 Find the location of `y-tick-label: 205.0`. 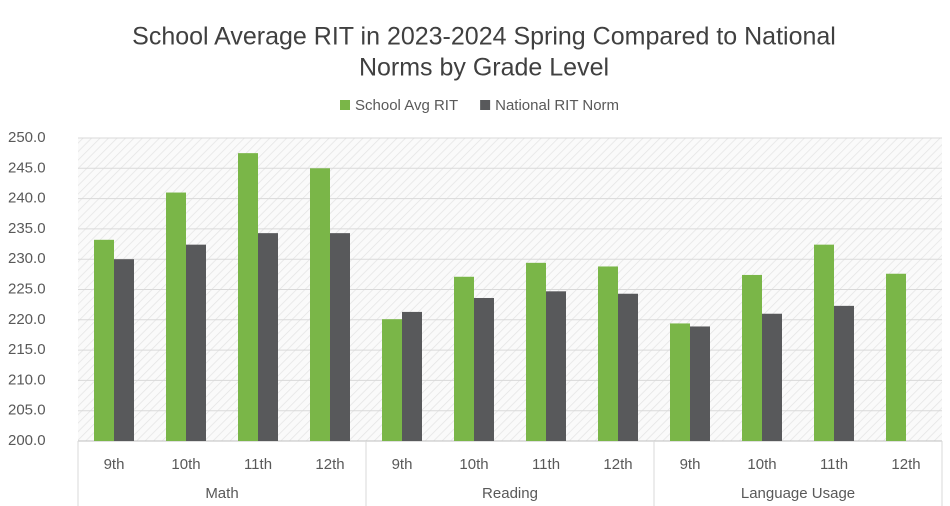

y-tick-label: 205.0 is located at coordinates (27, 410).